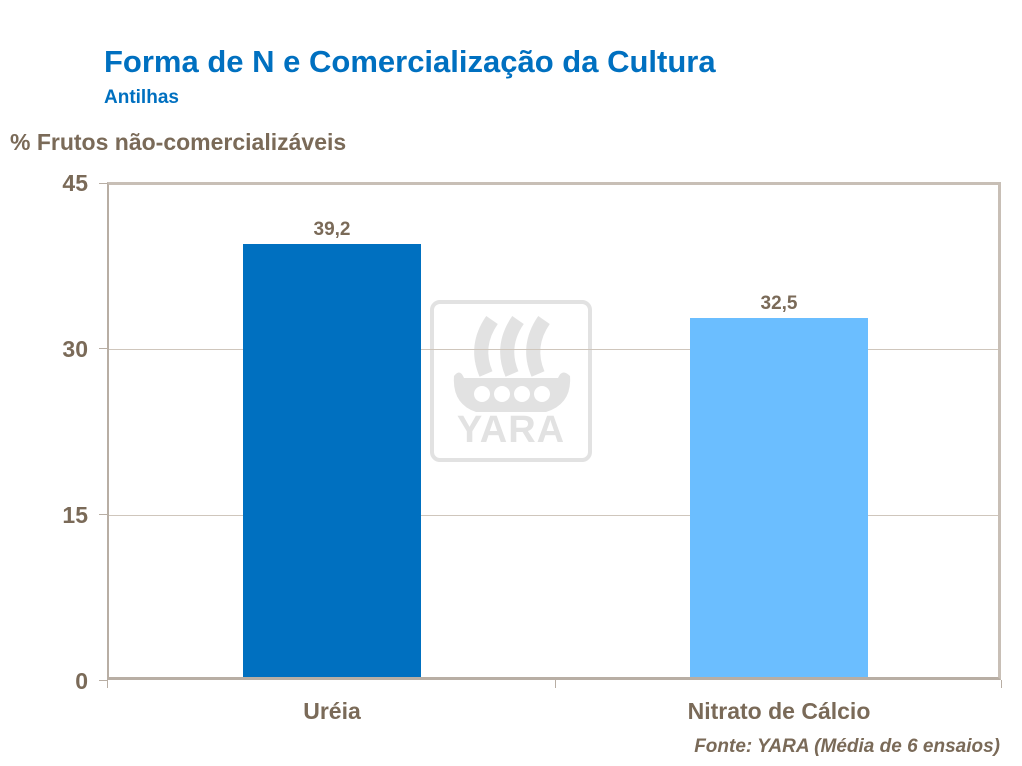  Describe the element at coordinates (75, 515) in the screenshot. I see `y-tick-15: 15` at that location.